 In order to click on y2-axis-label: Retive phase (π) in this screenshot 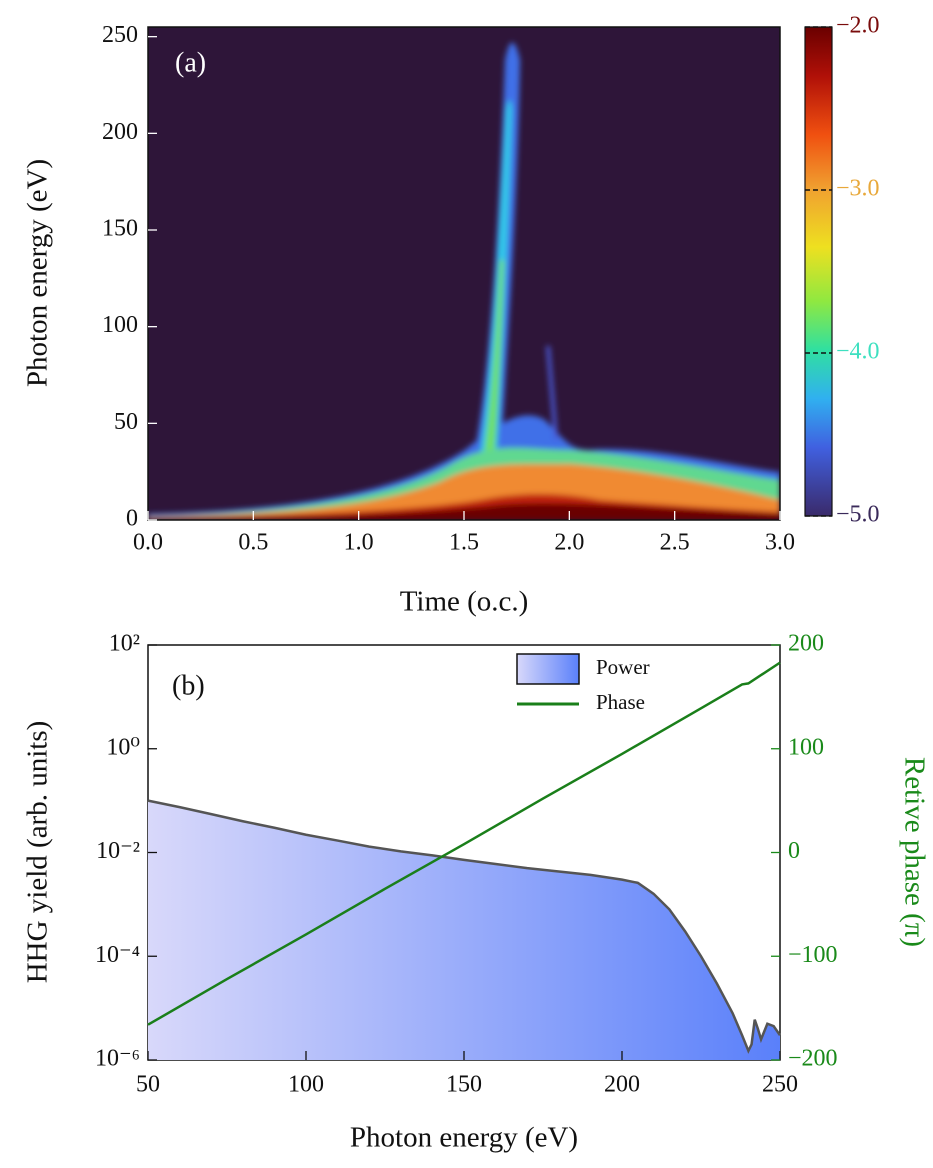, I will do `click(914, 852)`.